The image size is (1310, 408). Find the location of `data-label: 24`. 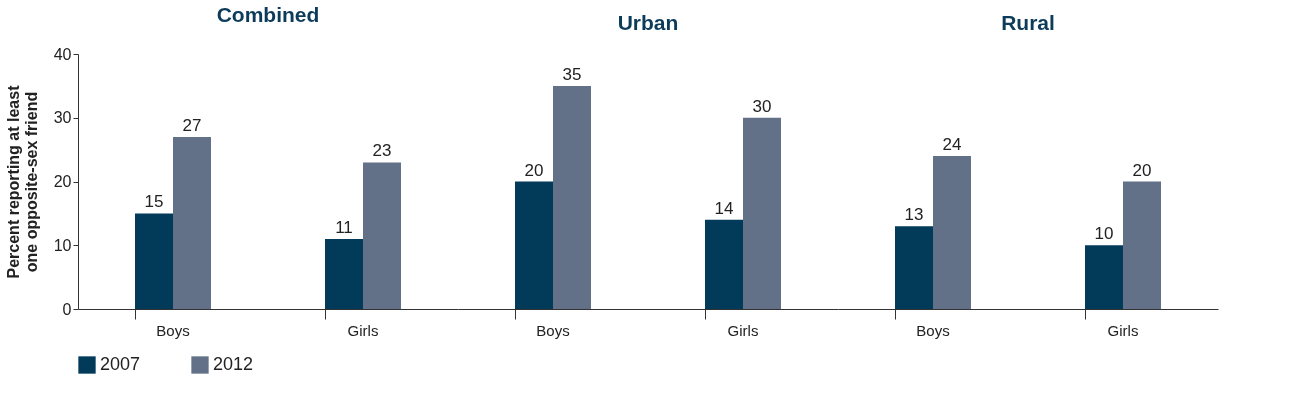

data-label: 24 is located at coordinates (952, 144).